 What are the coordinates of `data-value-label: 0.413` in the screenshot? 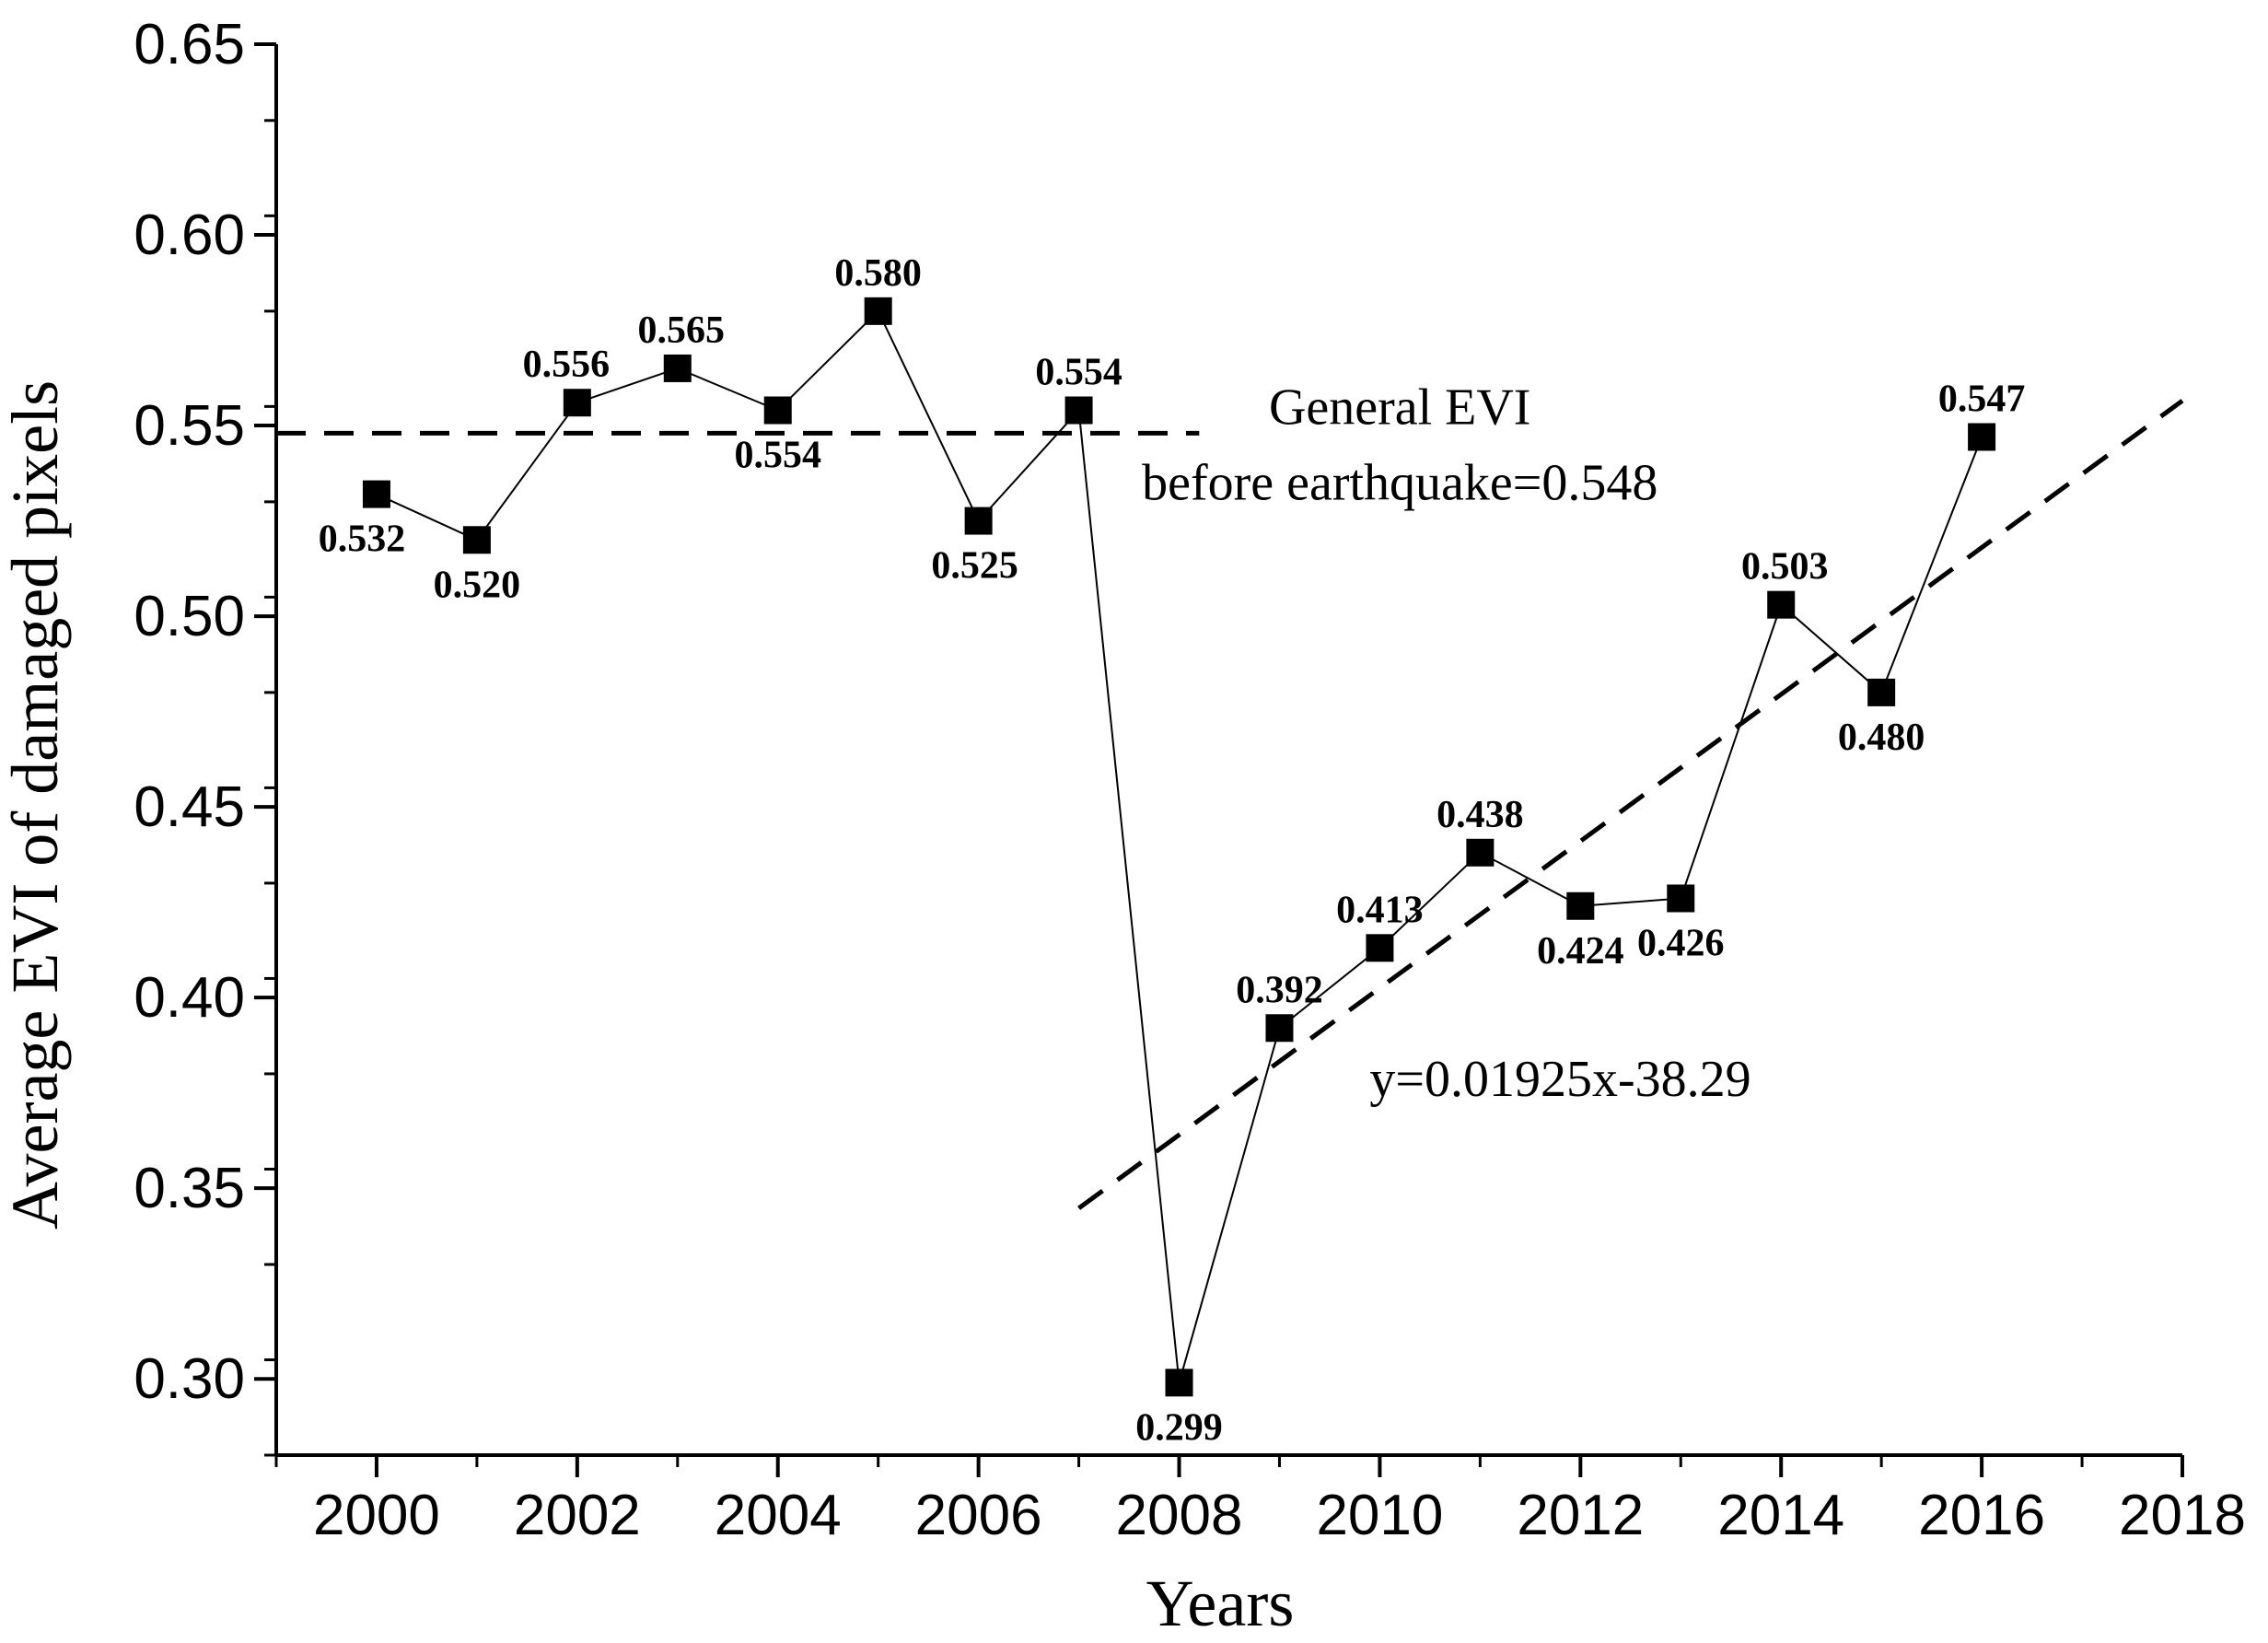 It's located at (1380, 910).